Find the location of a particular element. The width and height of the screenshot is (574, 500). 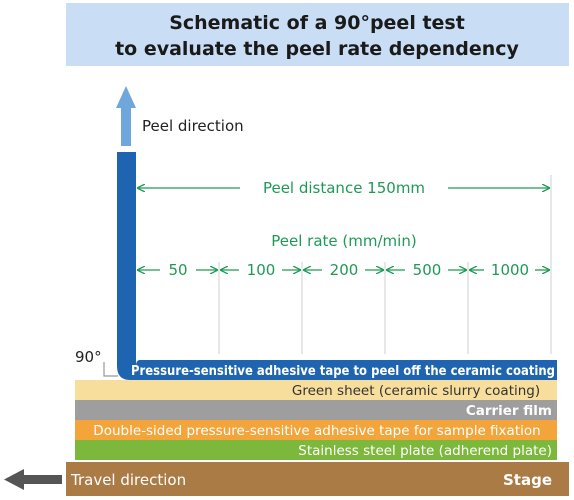

peel-distance-label: Peel distance 150mm is located at coordinates (344, 188).